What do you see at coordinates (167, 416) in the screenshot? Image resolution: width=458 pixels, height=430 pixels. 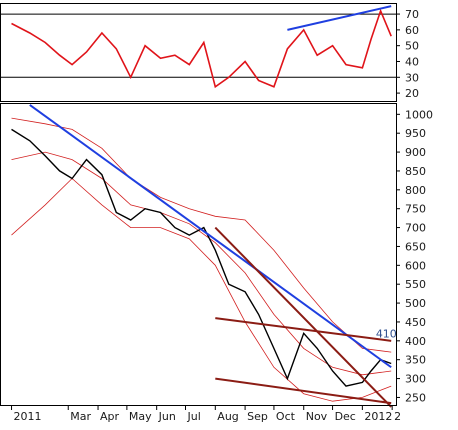 I see `x-tick-label: Jun` at bounding box center [167, 416].